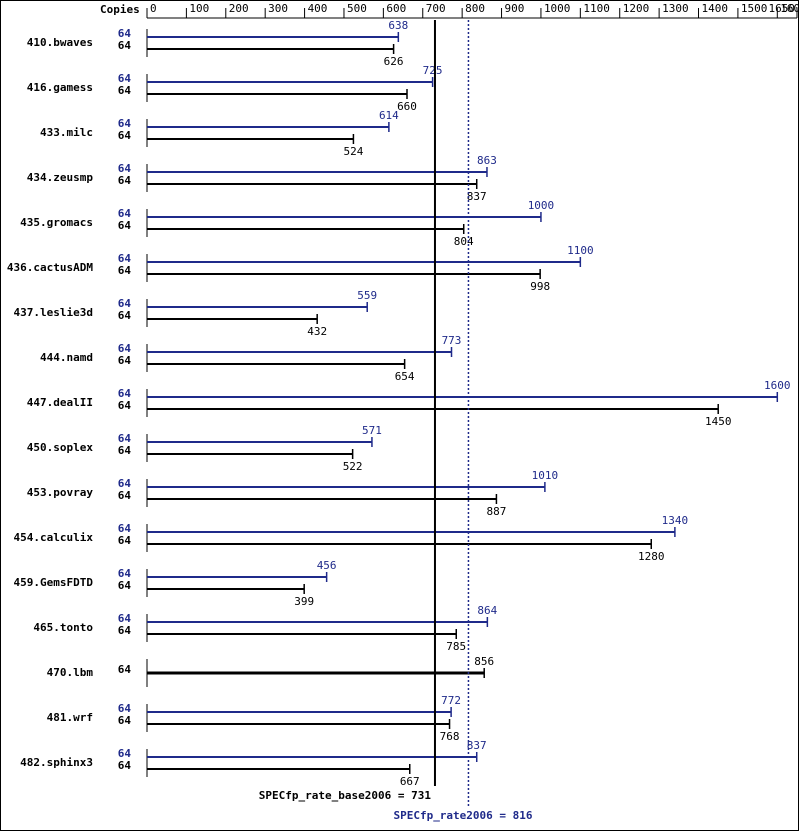  I want to click on category-label: 416.gamess, so click(60, 87).